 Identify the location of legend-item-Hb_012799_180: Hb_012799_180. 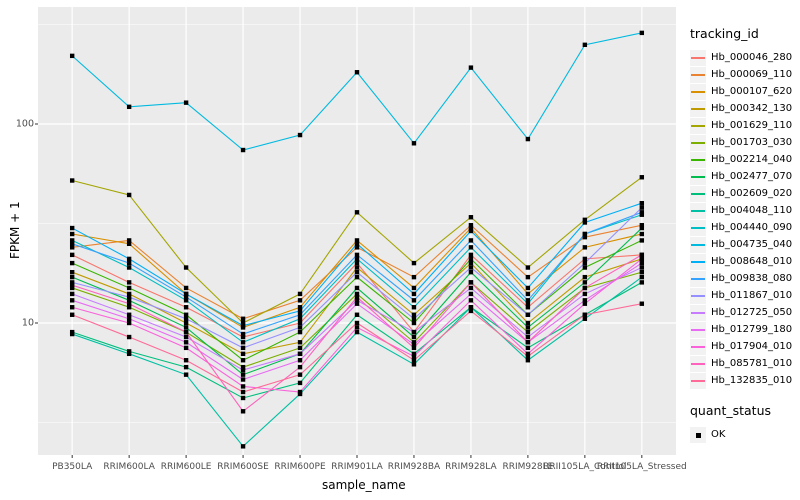
(745, 329).